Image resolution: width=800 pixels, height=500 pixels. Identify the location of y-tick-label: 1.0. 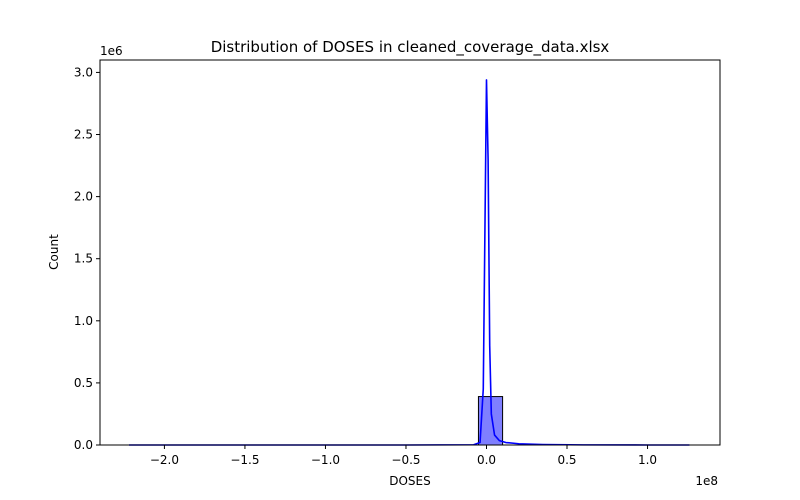
(83, 321).